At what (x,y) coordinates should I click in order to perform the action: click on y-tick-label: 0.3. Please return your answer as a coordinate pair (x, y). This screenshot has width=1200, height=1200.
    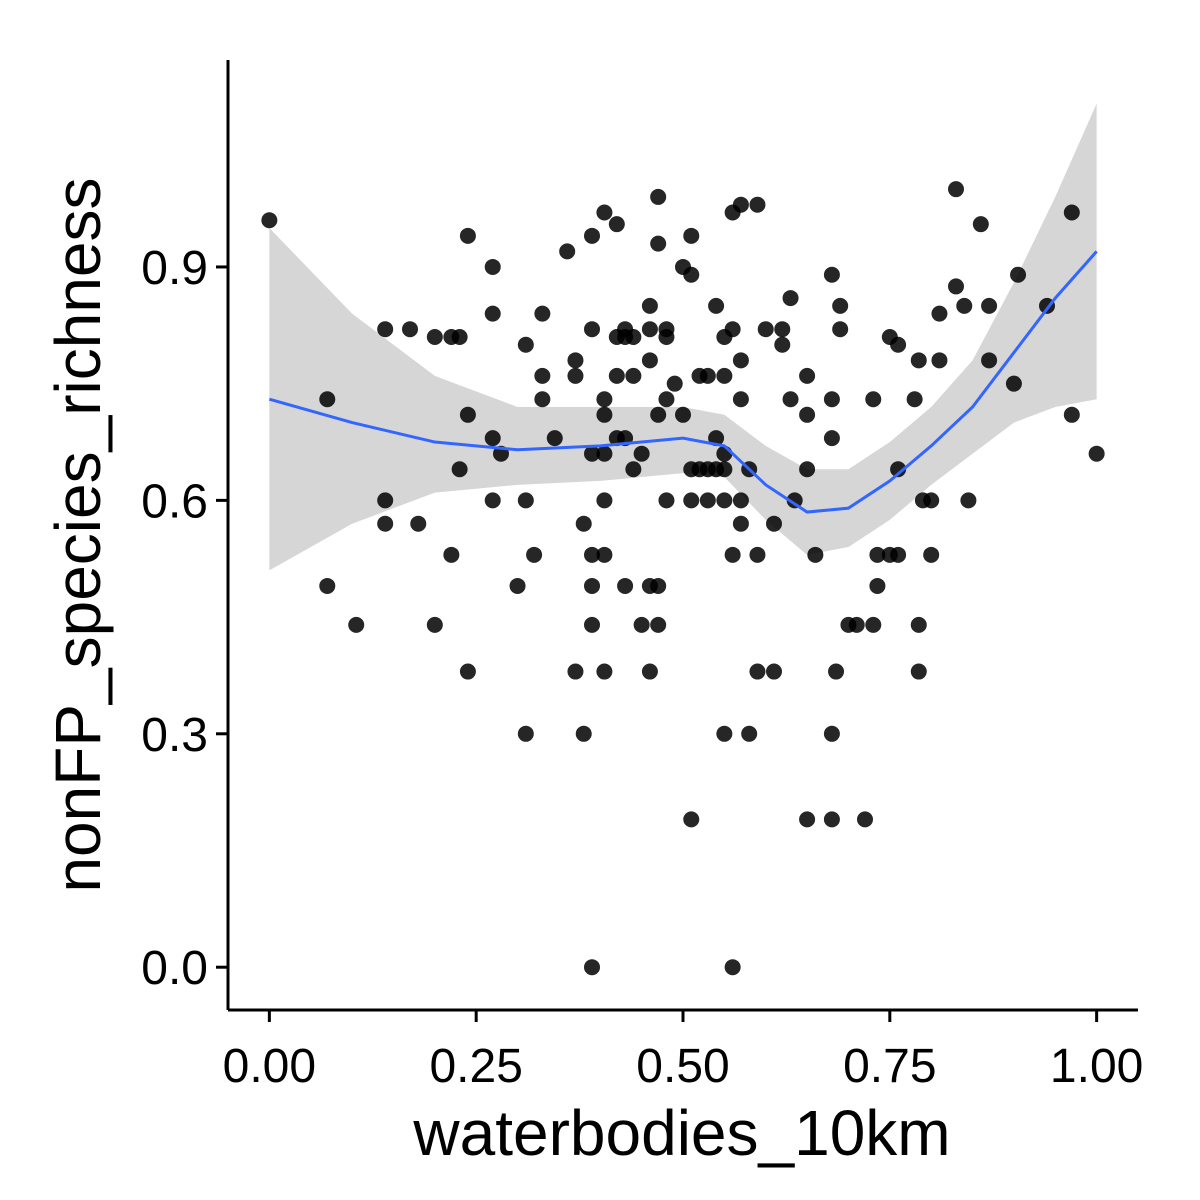
    Looking at the image, I should click on (174, 735).